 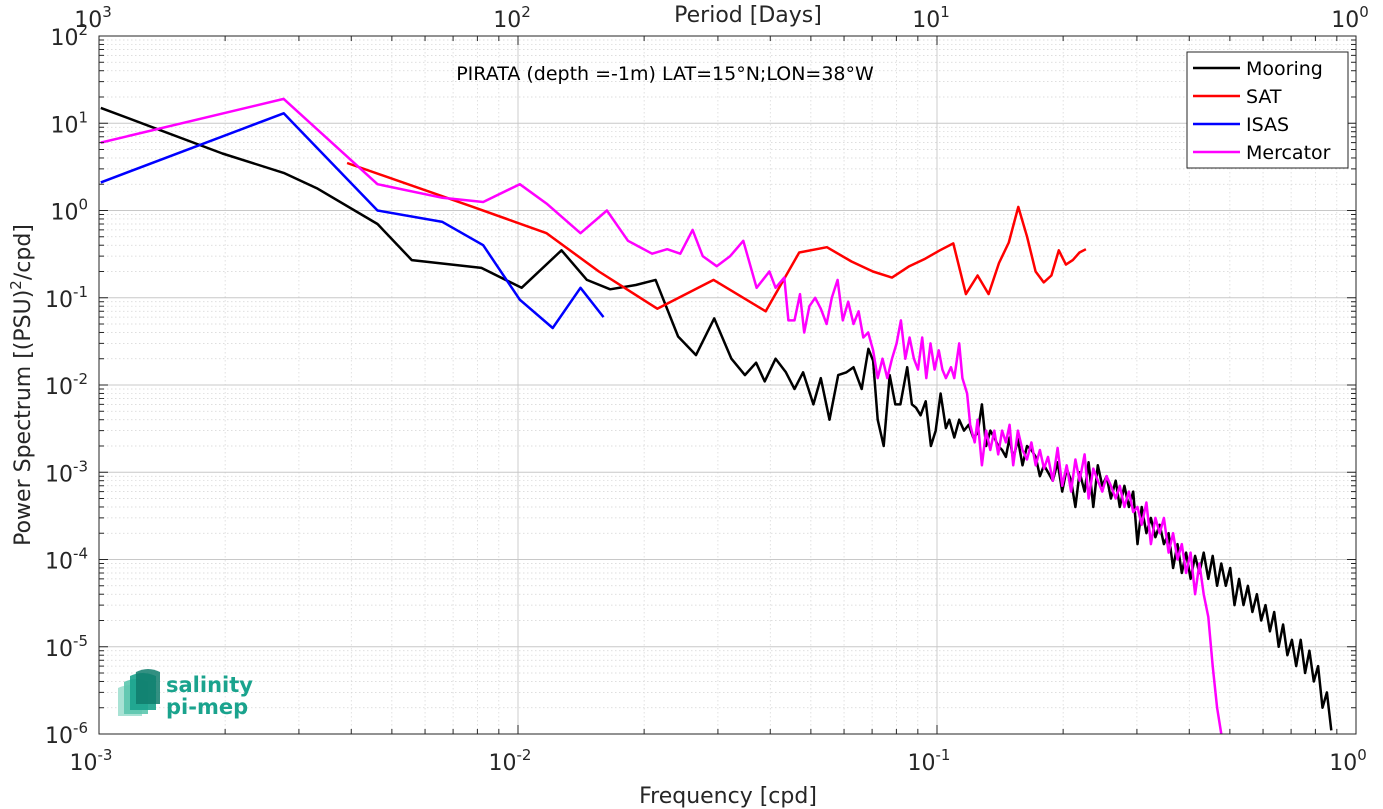 I want to click on top-tick-label: 10¹, so click(x=931, y=18).